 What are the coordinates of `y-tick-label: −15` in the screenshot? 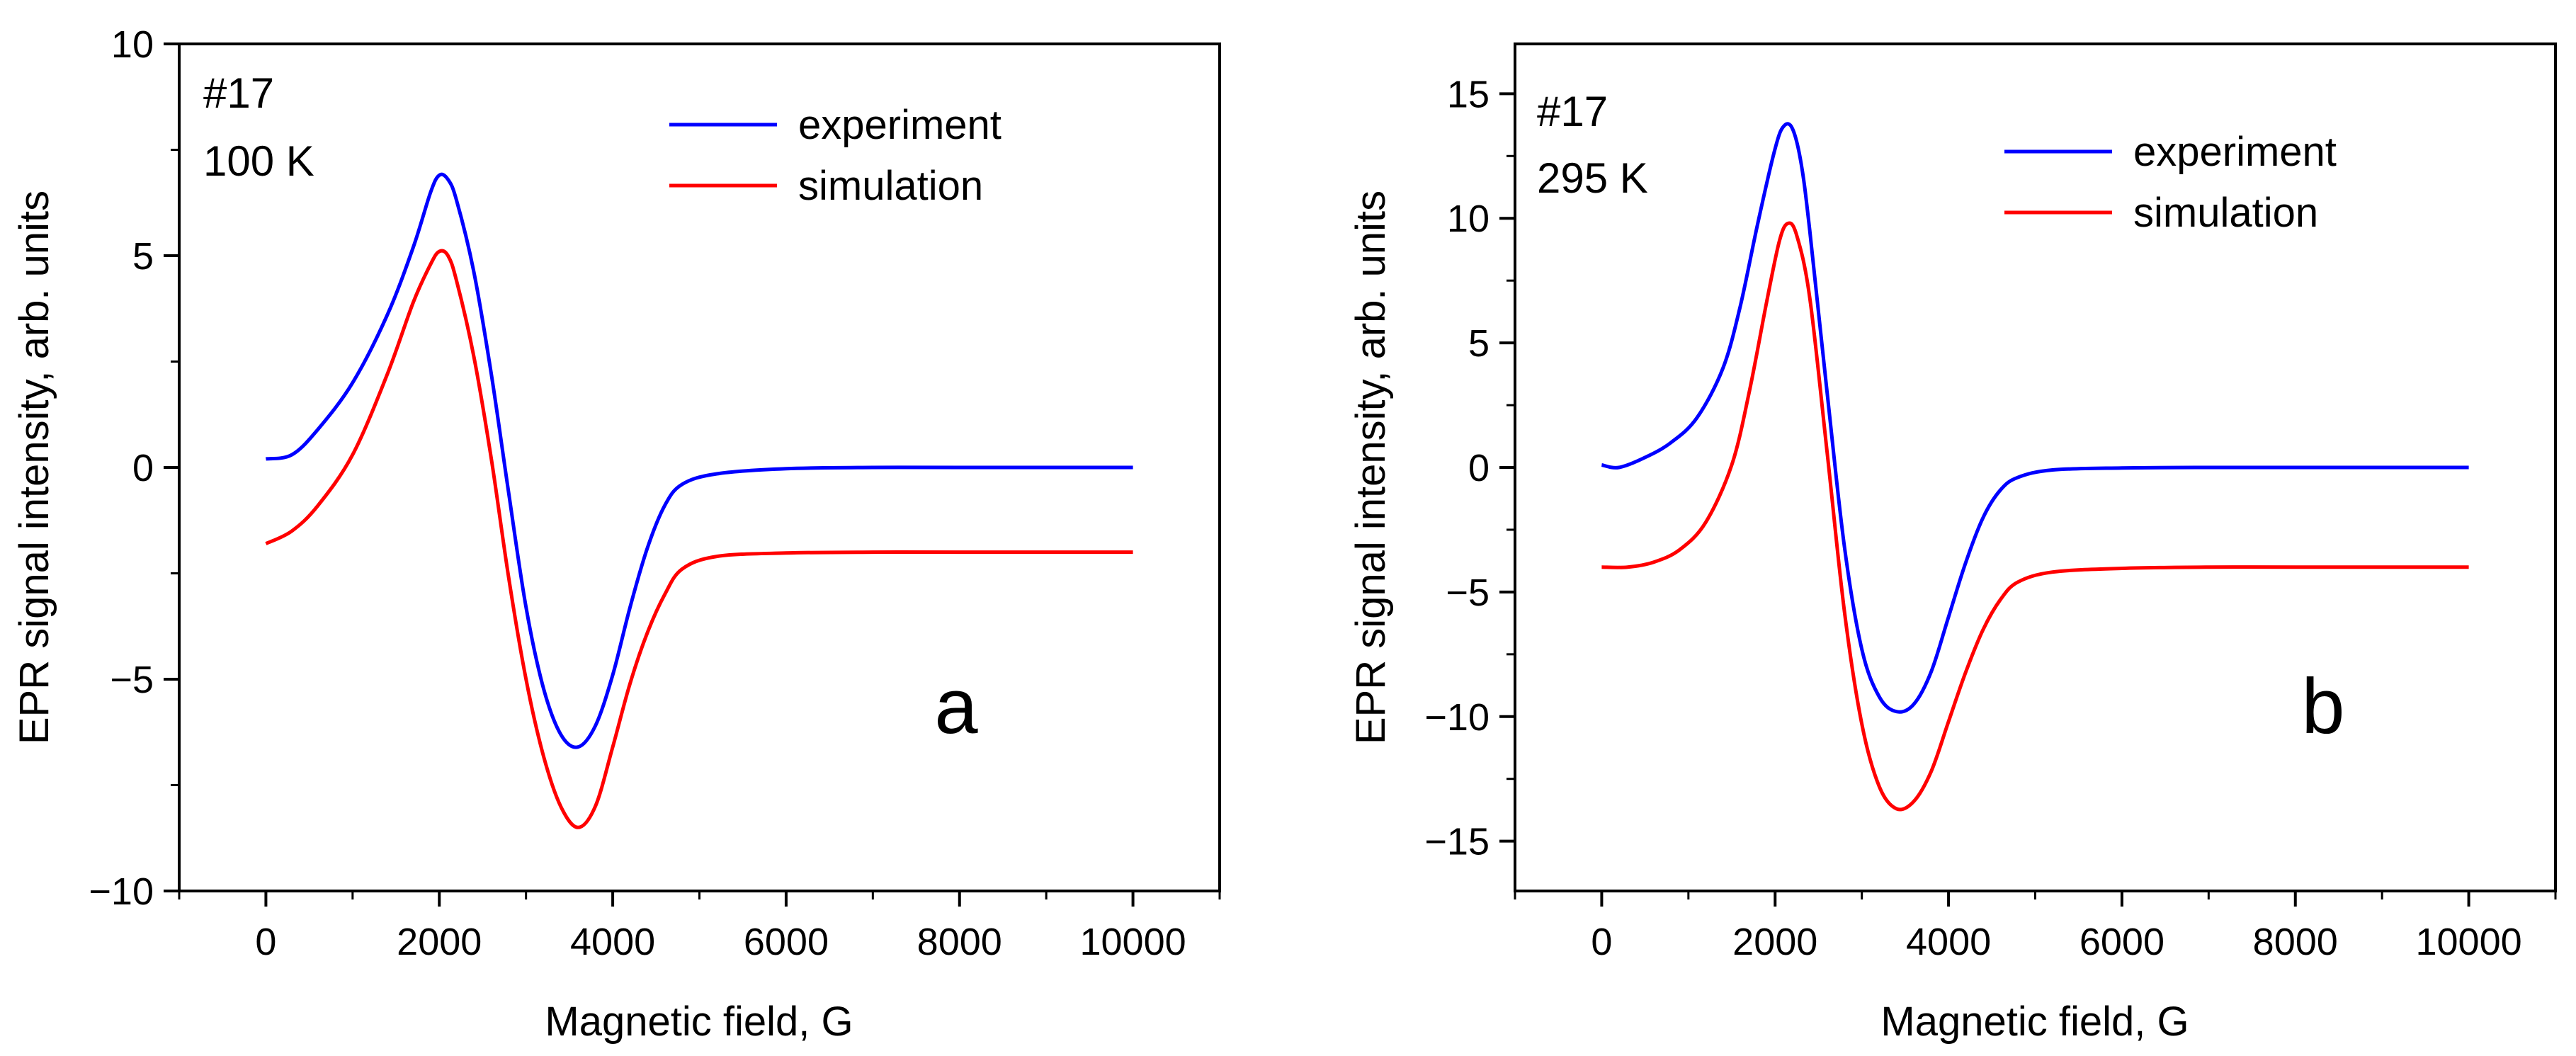 It's located at (1457, 842).